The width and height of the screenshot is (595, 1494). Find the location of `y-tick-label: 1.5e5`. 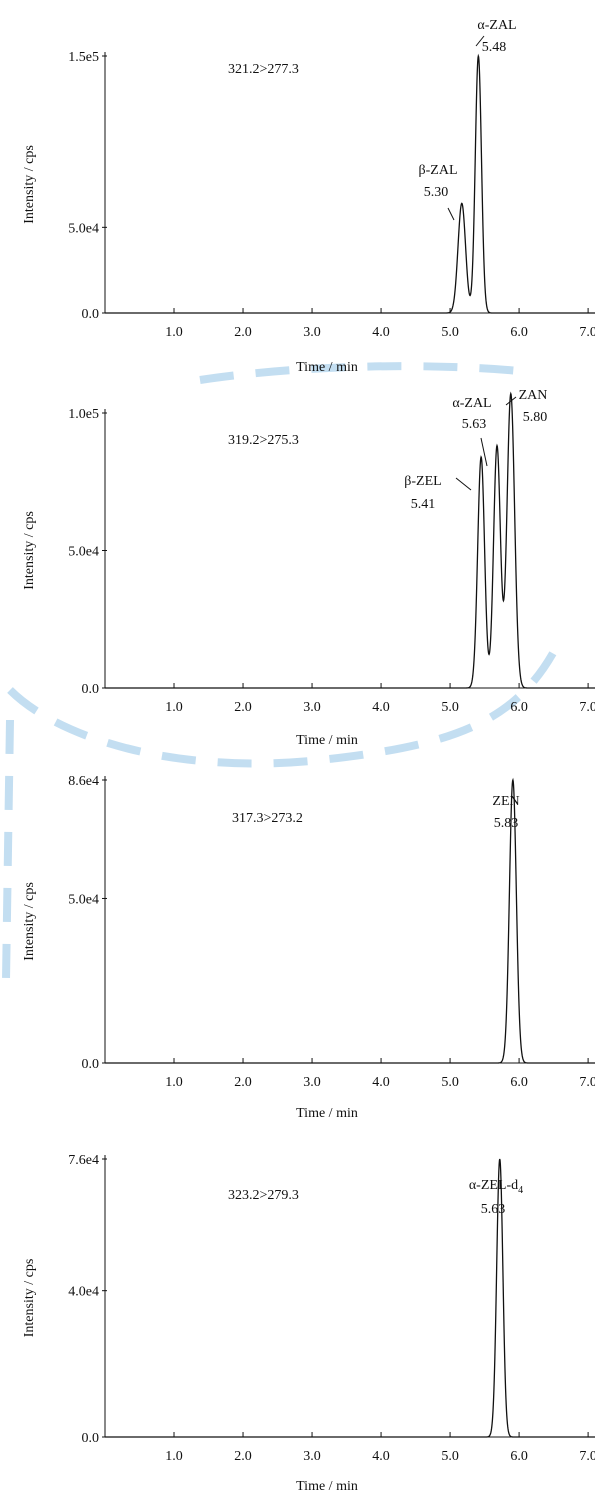

y-tick-label: 1.5e5 is located at coordinates (83, 57).